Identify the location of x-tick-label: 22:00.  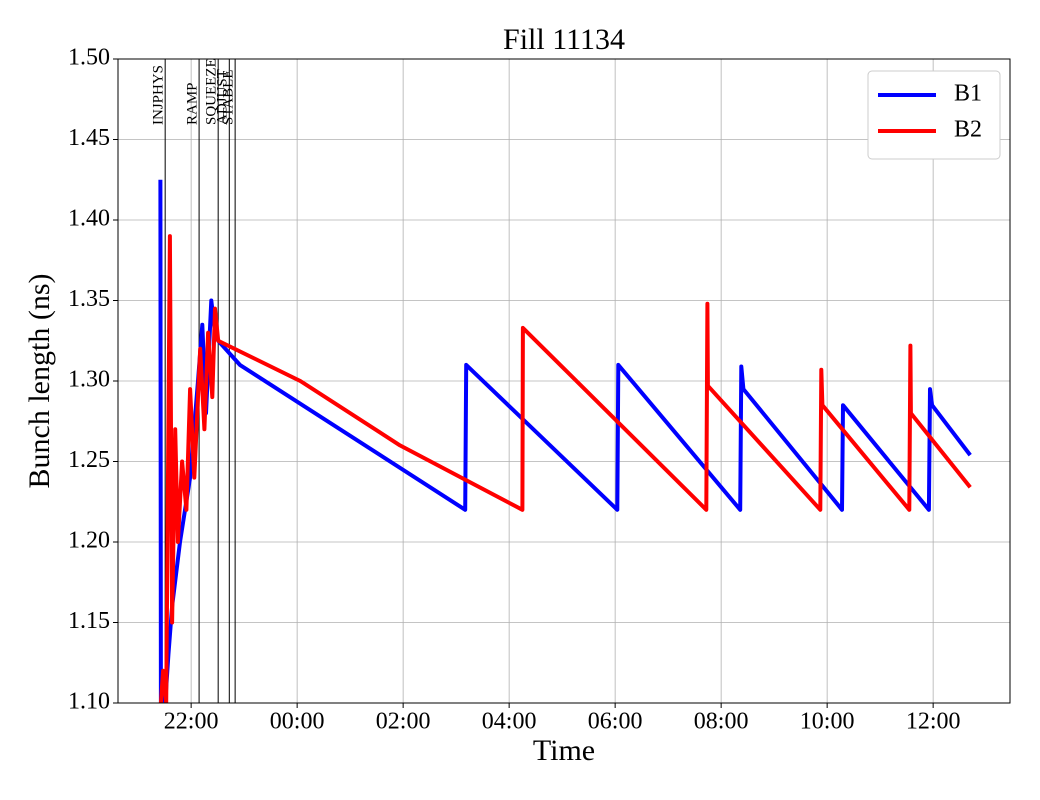
(191, 722).